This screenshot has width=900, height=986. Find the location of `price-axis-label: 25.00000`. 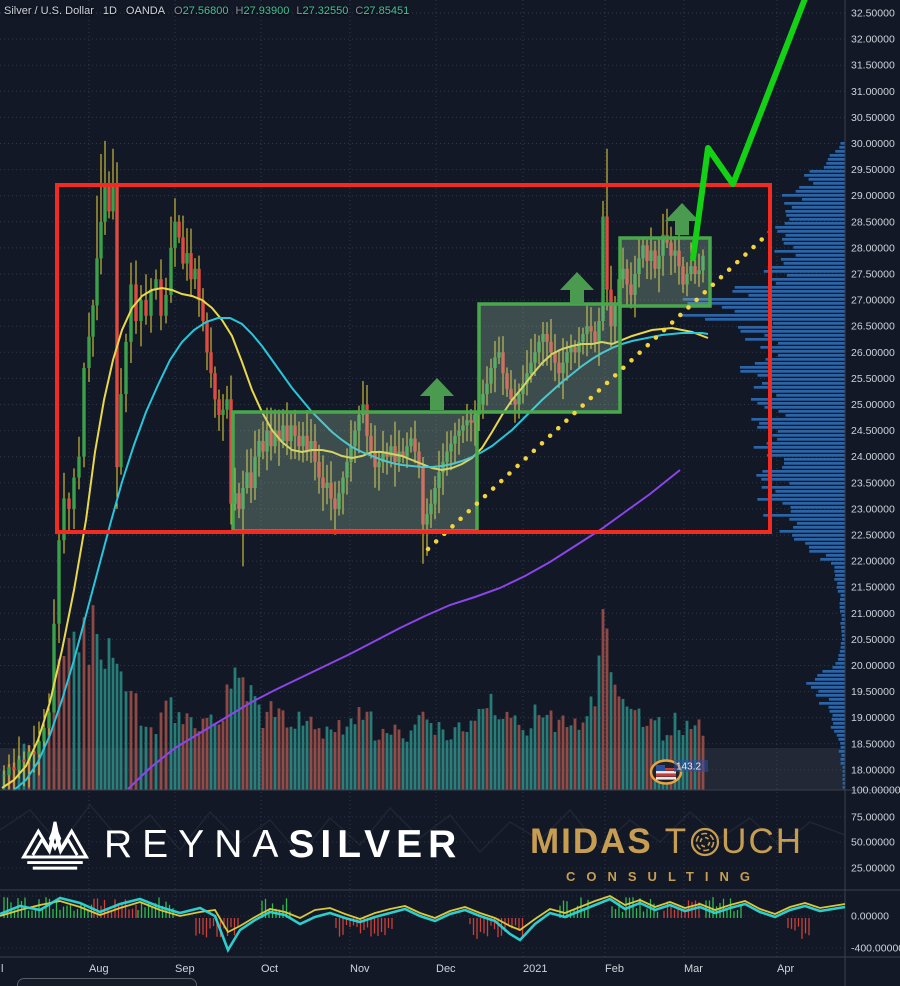

price-axis-label: 25.00000 is located at coordinates (873, 405).